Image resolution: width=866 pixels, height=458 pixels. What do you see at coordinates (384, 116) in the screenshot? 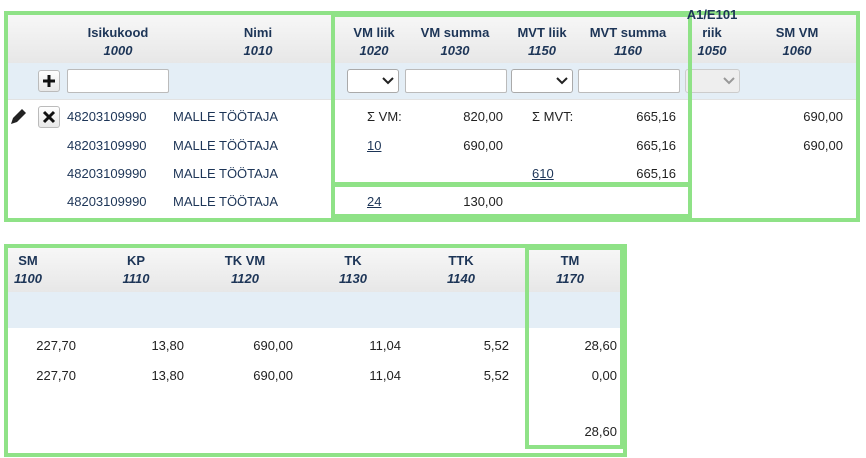
I see `cell: Σ VM:` at bounding box center [384, 116].